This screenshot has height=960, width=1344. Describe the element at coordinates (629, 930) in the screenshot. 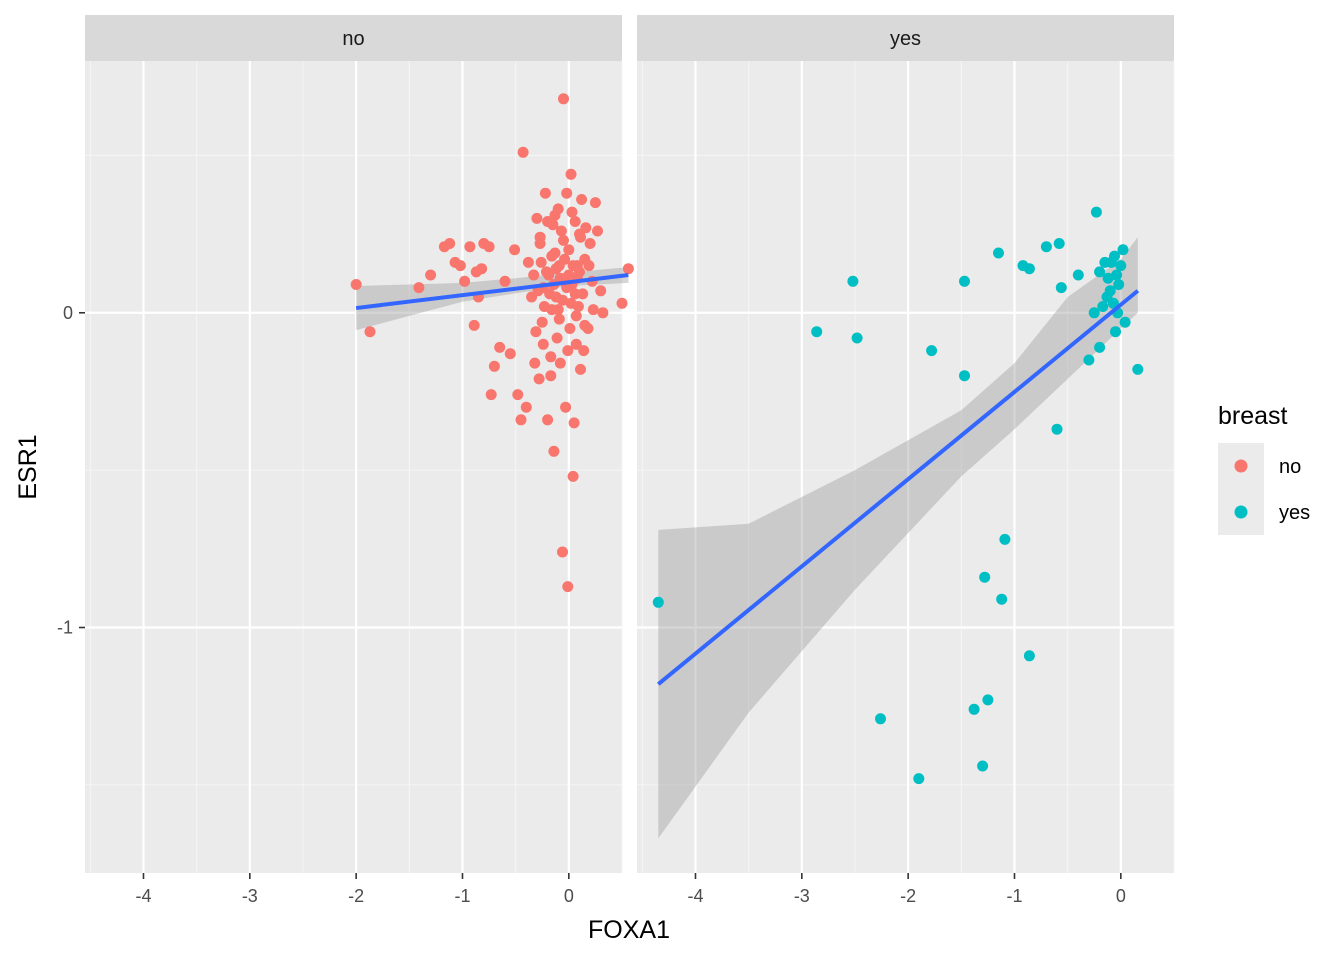

I see `x-axis-title: FOXA1` at that location.